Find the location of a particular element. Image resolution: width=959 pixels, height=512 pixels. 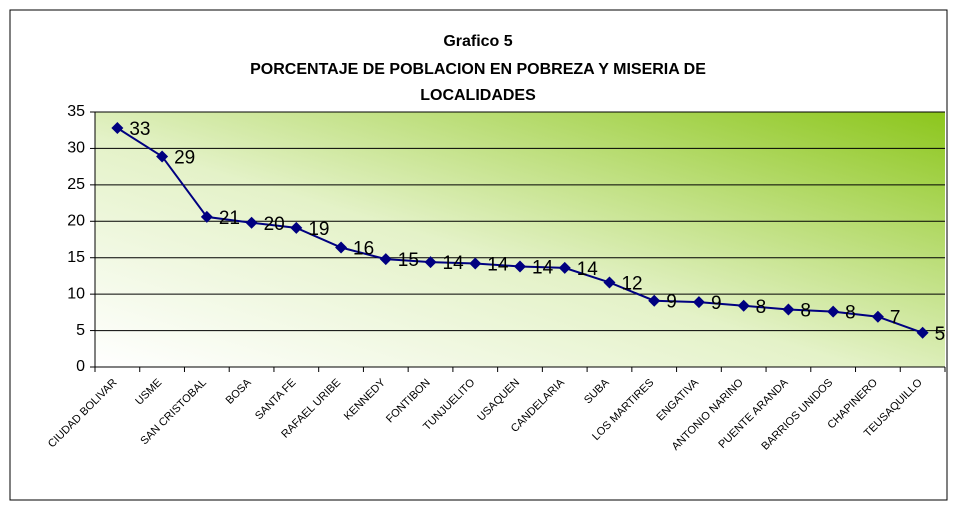

chart-subtitle: LOCALIDADES is located at coordinates (478, 95).